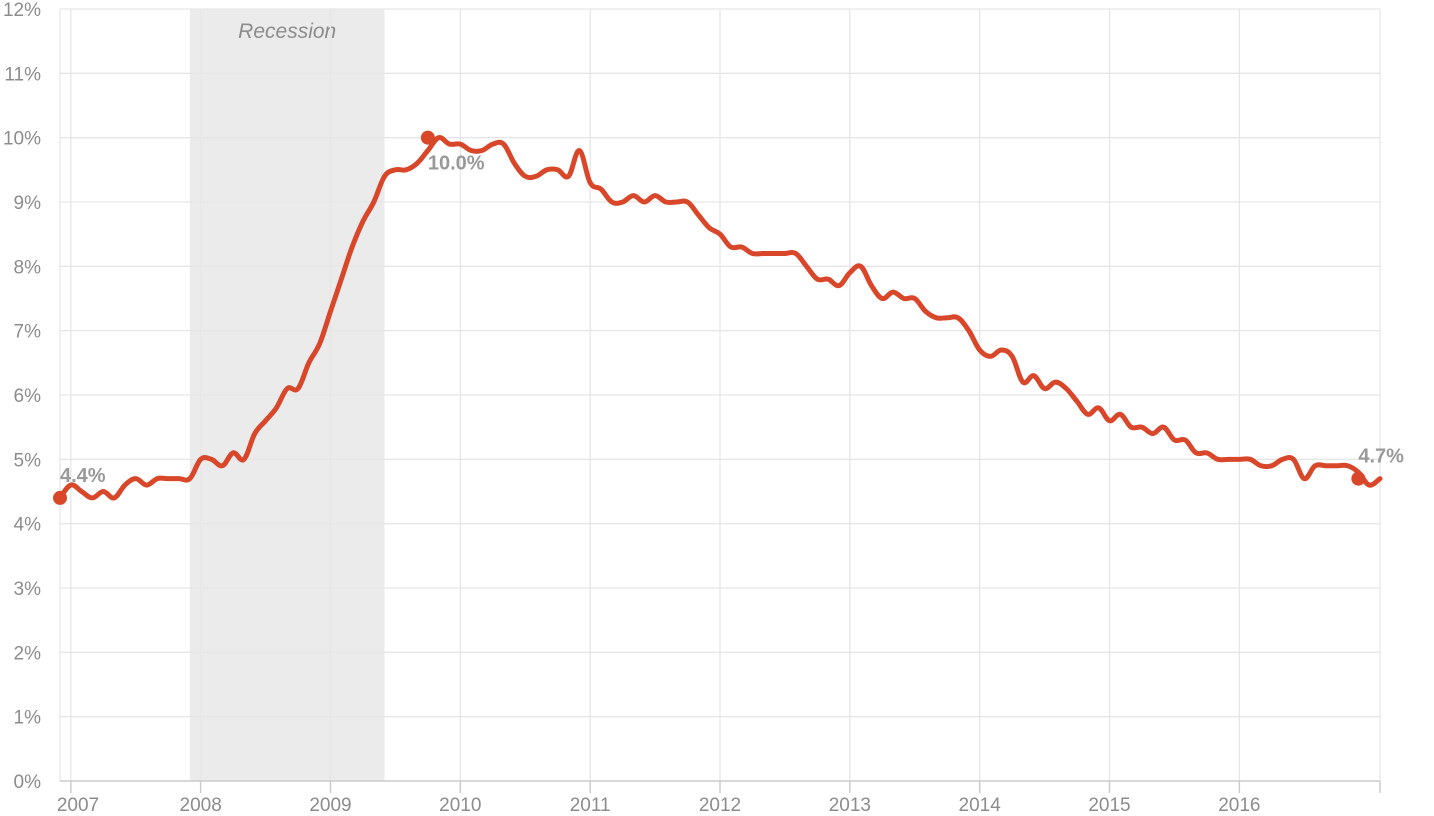 The image size is (1434, 816). What do you see at coordinates (28, 267) in the screenshot?
I see `y-tick-label: 8%` at bounding box center [28, 267].